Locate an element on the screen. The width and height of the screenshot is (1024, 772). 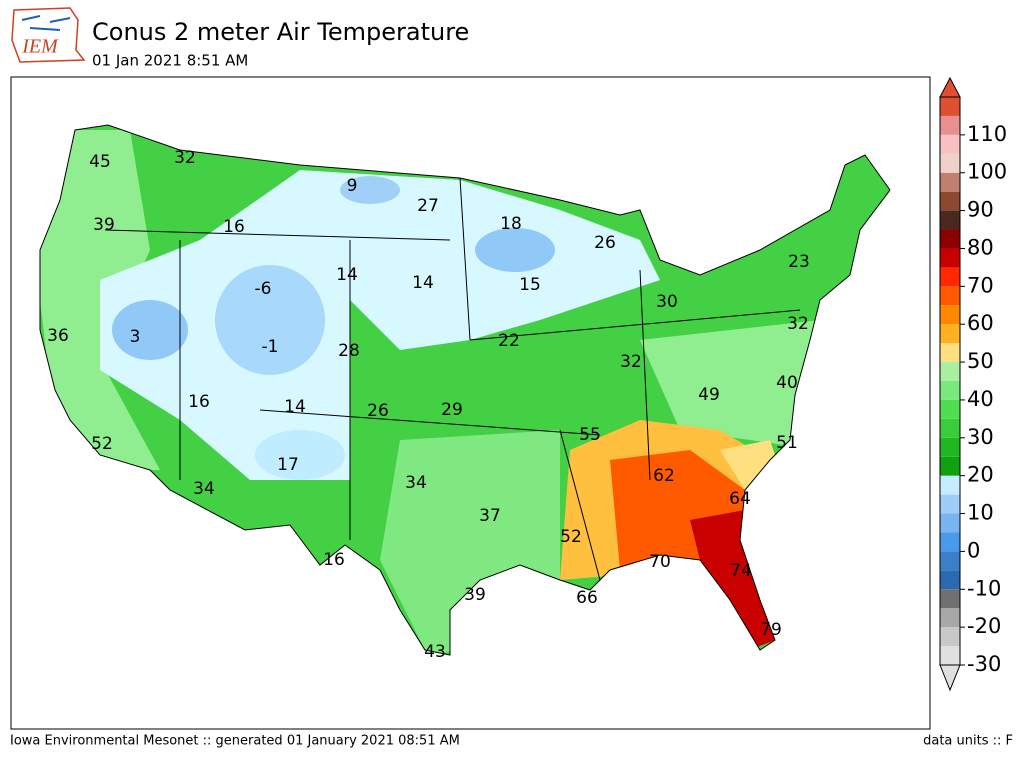
station-value: 62 is located at coordinates (664, 476).